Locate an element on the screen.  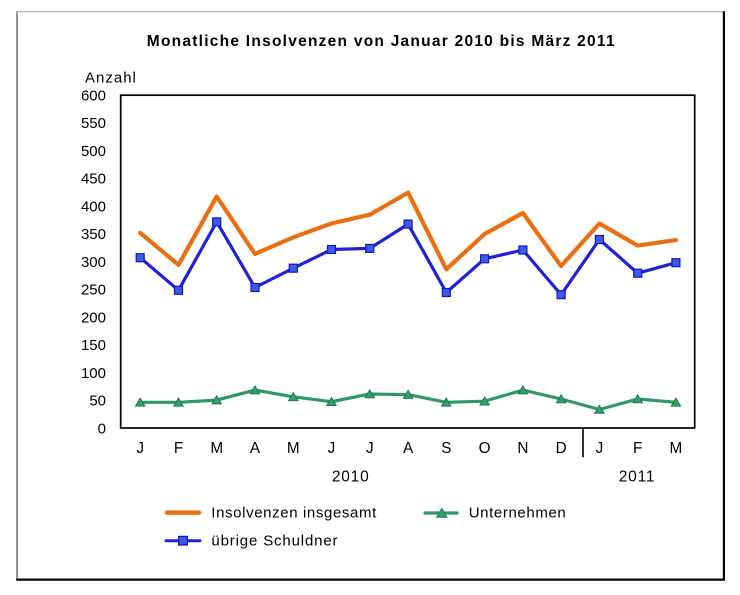
svg-text: Anzahl is located at coordinates (111, 78).